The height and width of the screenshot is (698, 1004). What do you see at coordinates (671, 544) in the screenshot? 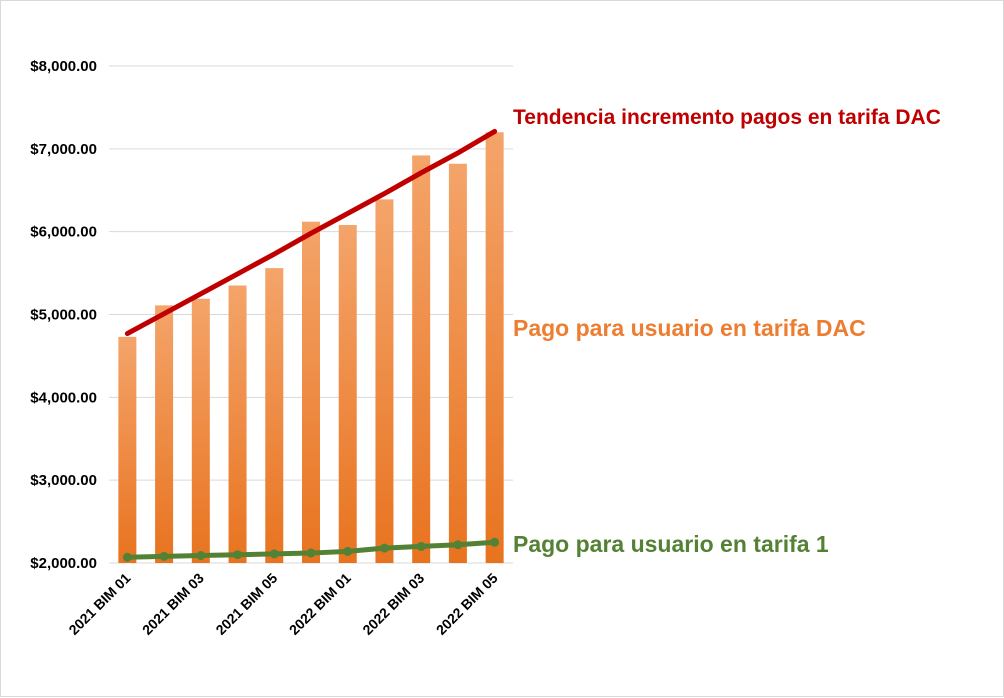
I see `tarifa1-annotation: Pago para usuario en tarifa 1` at bounding box center [671, 544].